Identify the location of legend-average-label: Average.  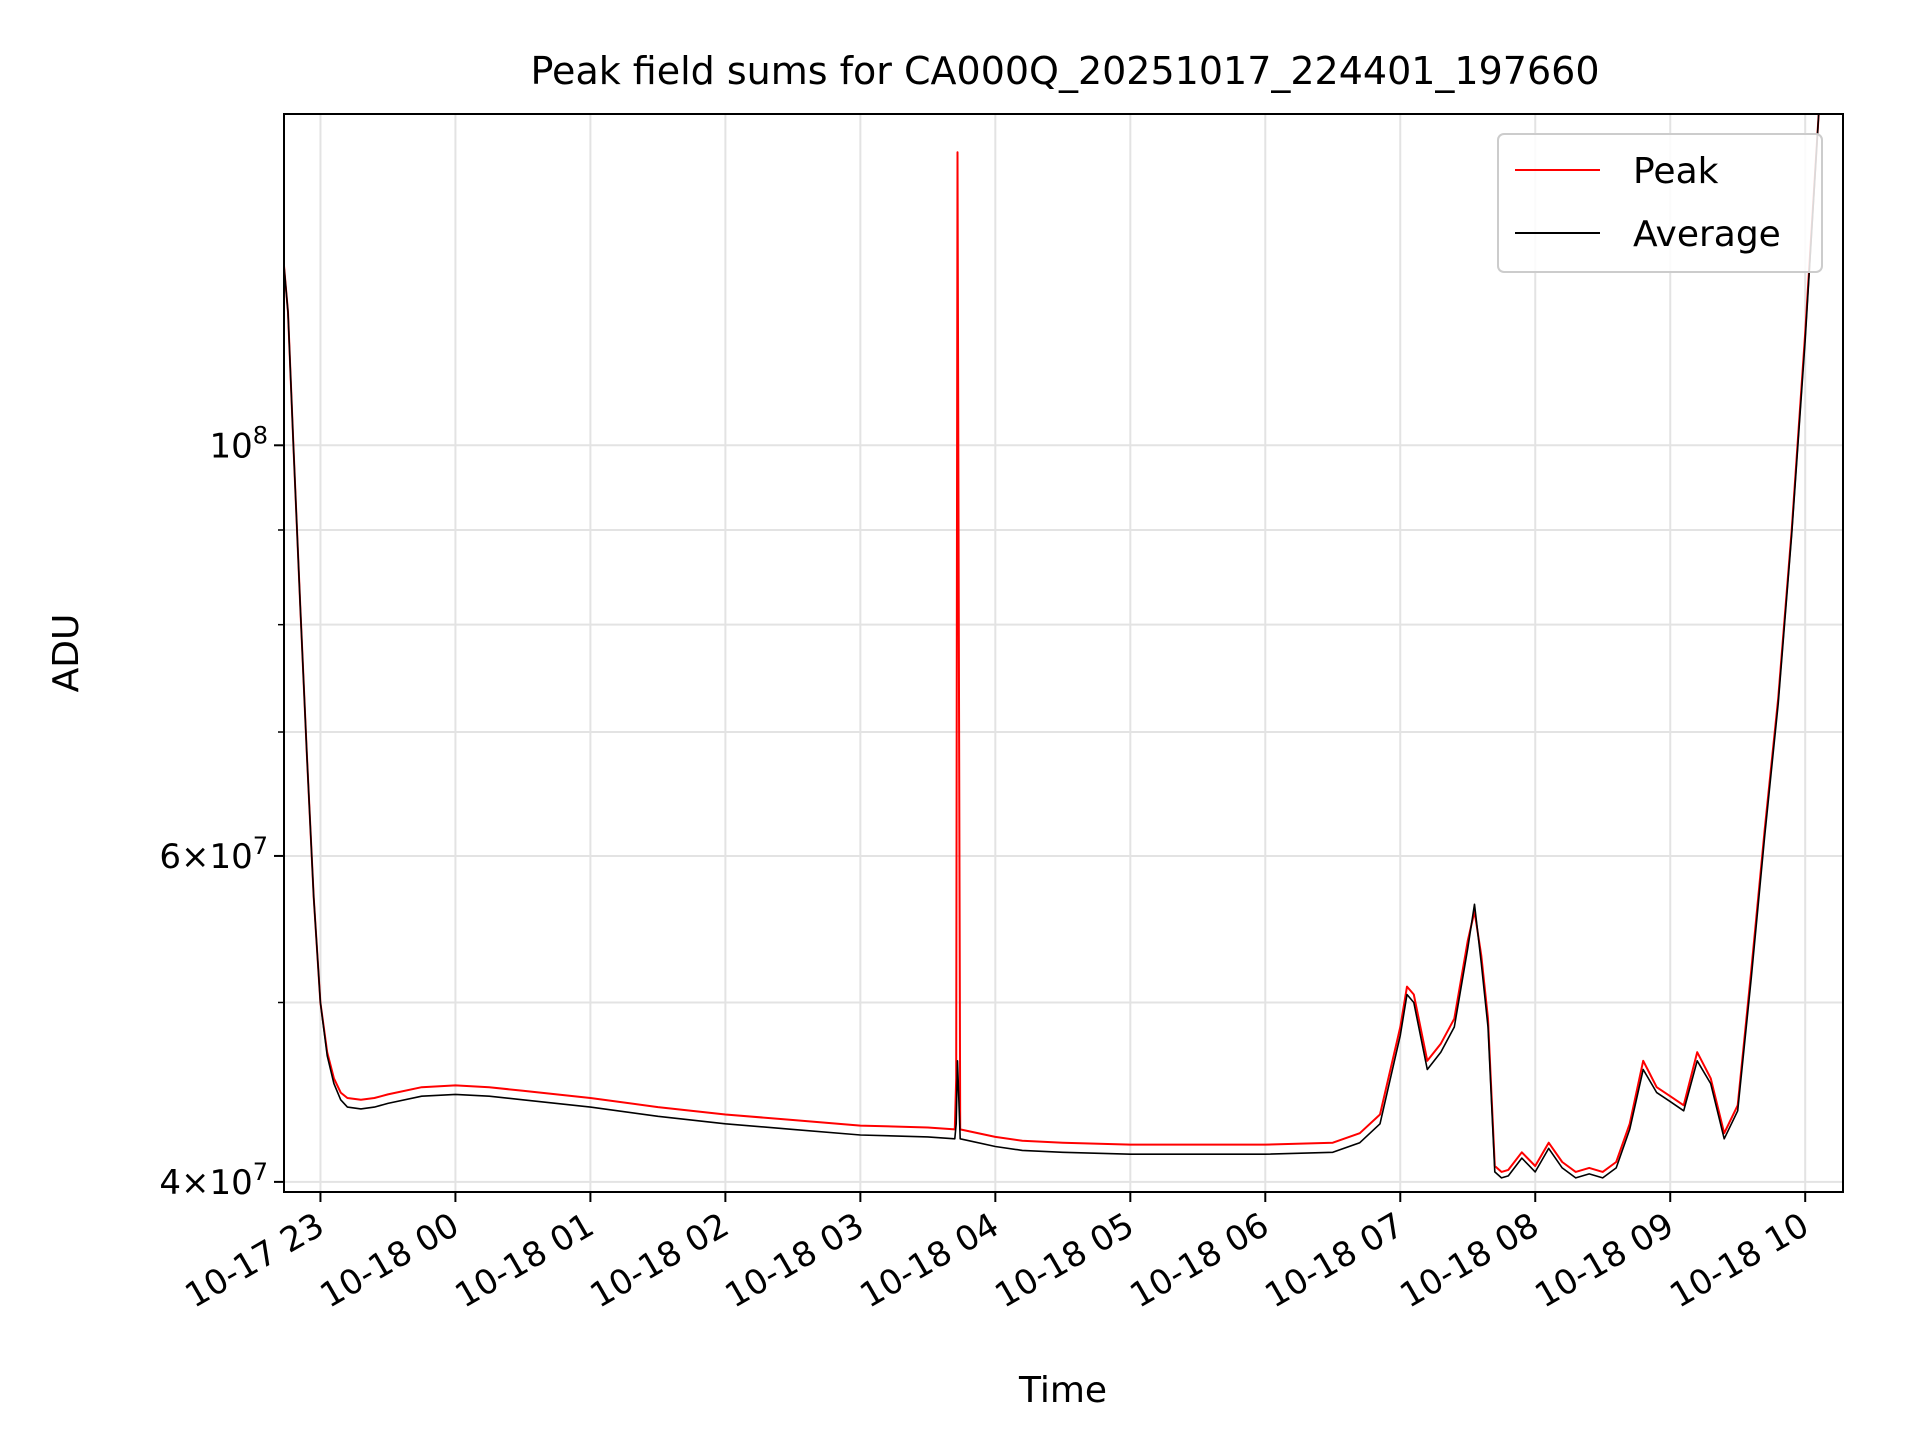
(1707, 234).